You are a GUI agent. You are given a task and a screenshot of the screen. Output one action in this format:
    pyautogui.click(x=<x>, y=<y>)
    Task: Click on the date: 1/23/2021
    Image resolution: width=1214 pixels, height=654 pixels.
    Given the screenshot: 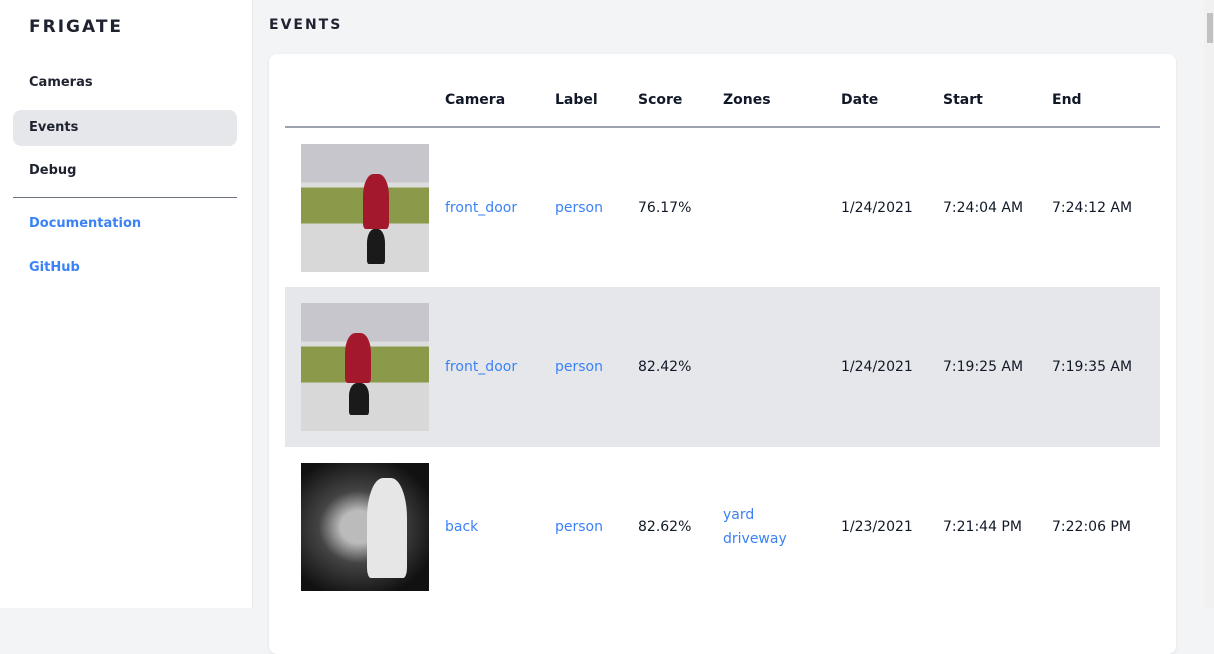 What is the action you would take?
    pyautogui.click(x=877, y=527)
    